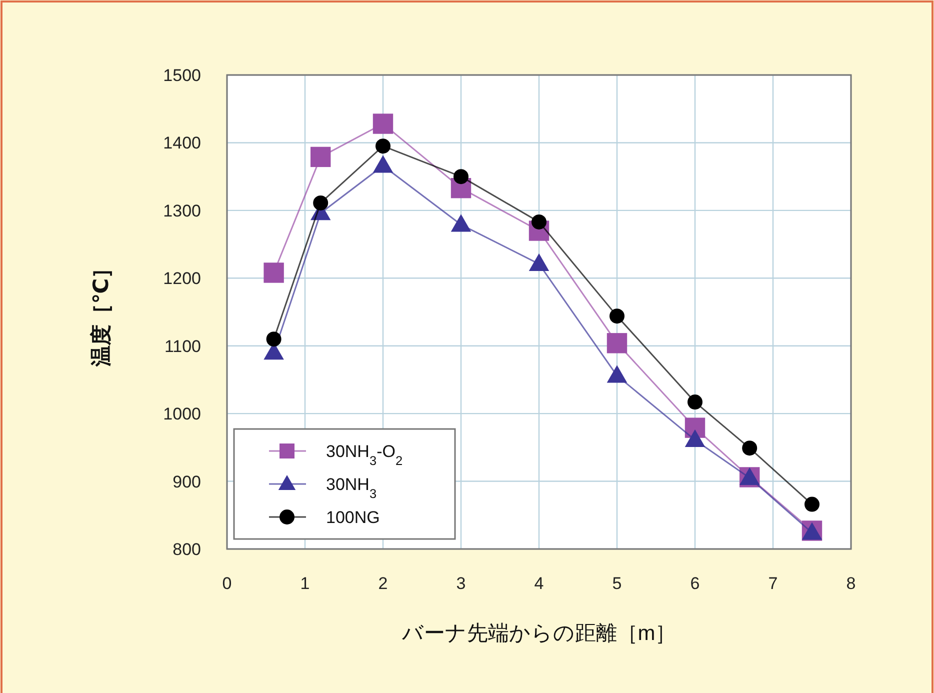  Describe the element at coordinates (351, 487) in the screenshot. I see `legend-label: 30NH$_{3}$` at that location.